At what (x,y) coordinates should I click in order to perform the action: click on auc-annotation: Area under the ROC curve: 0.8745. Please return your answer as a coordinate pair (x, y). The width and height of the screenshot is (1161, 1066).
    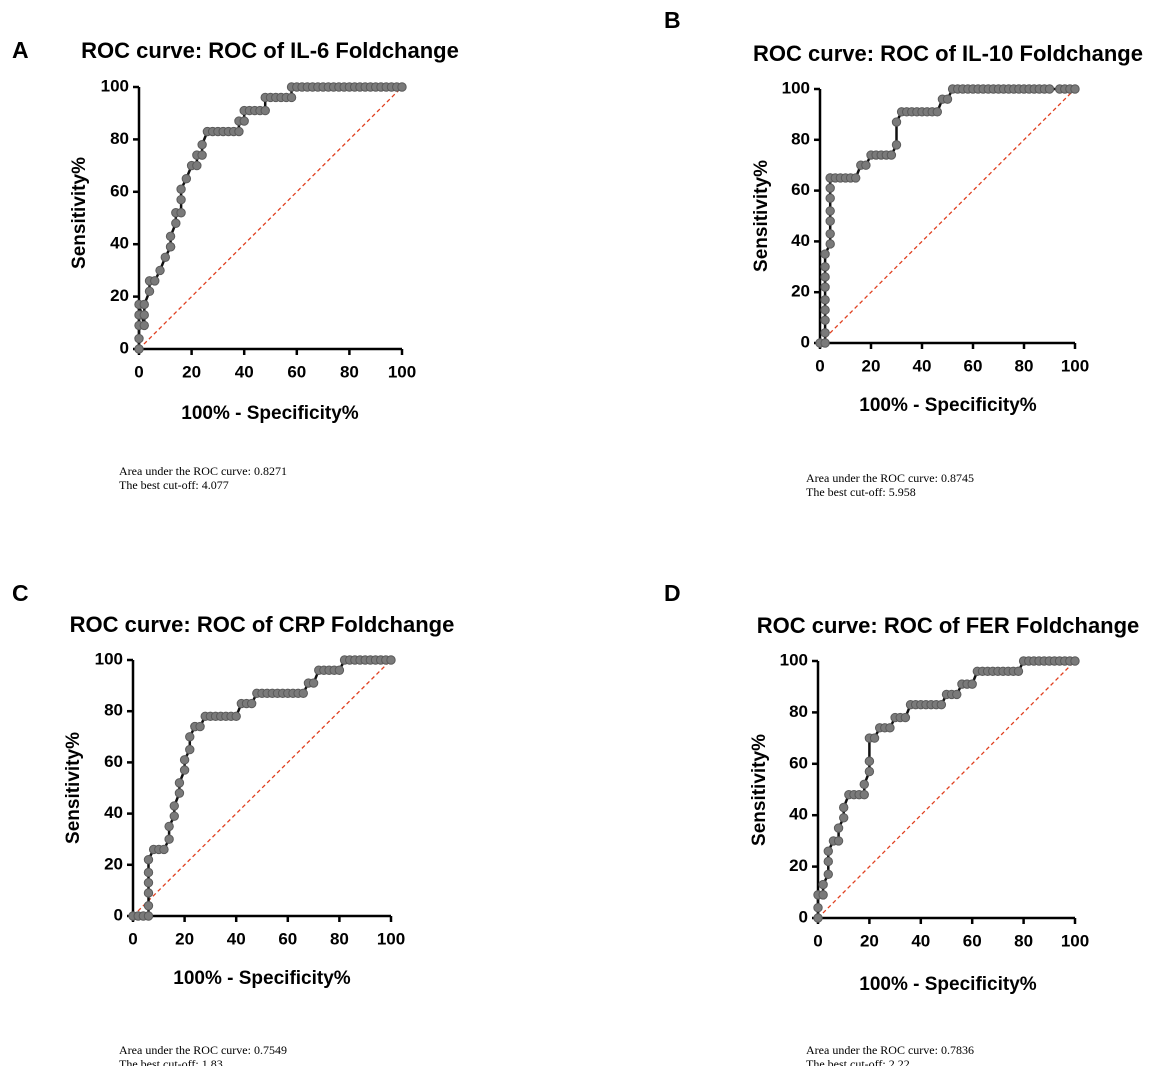
    Looking at the image, I should click on (890, 478).